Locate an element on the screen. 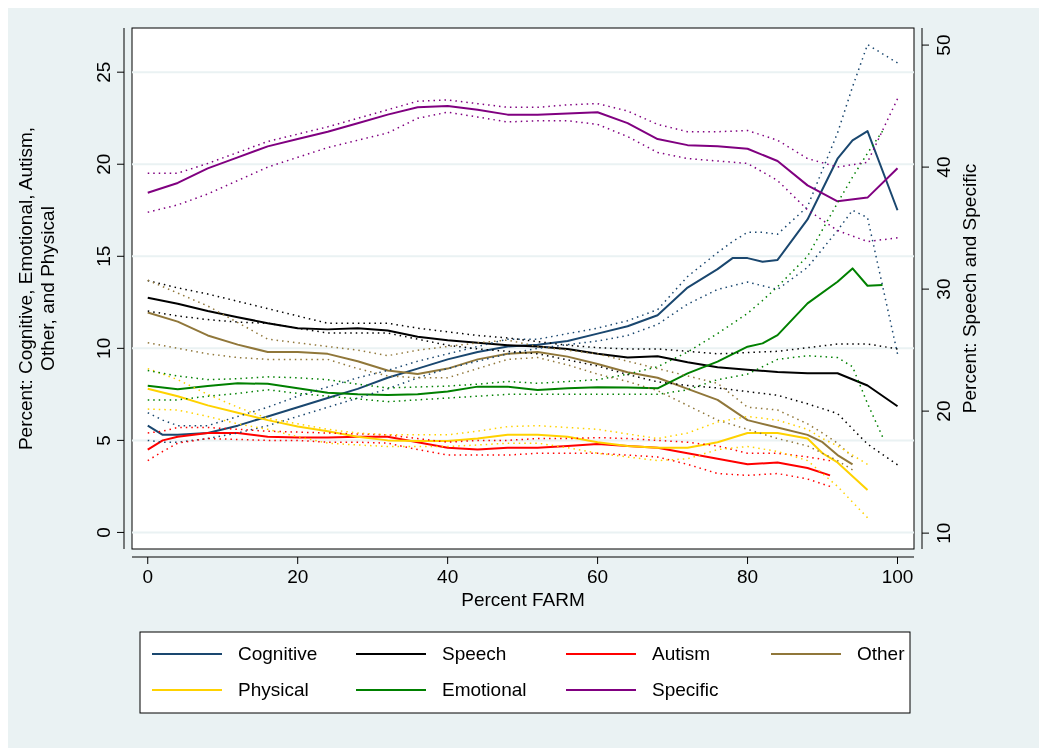  x-tick-label: 0 is located at coordinates (148, 576).